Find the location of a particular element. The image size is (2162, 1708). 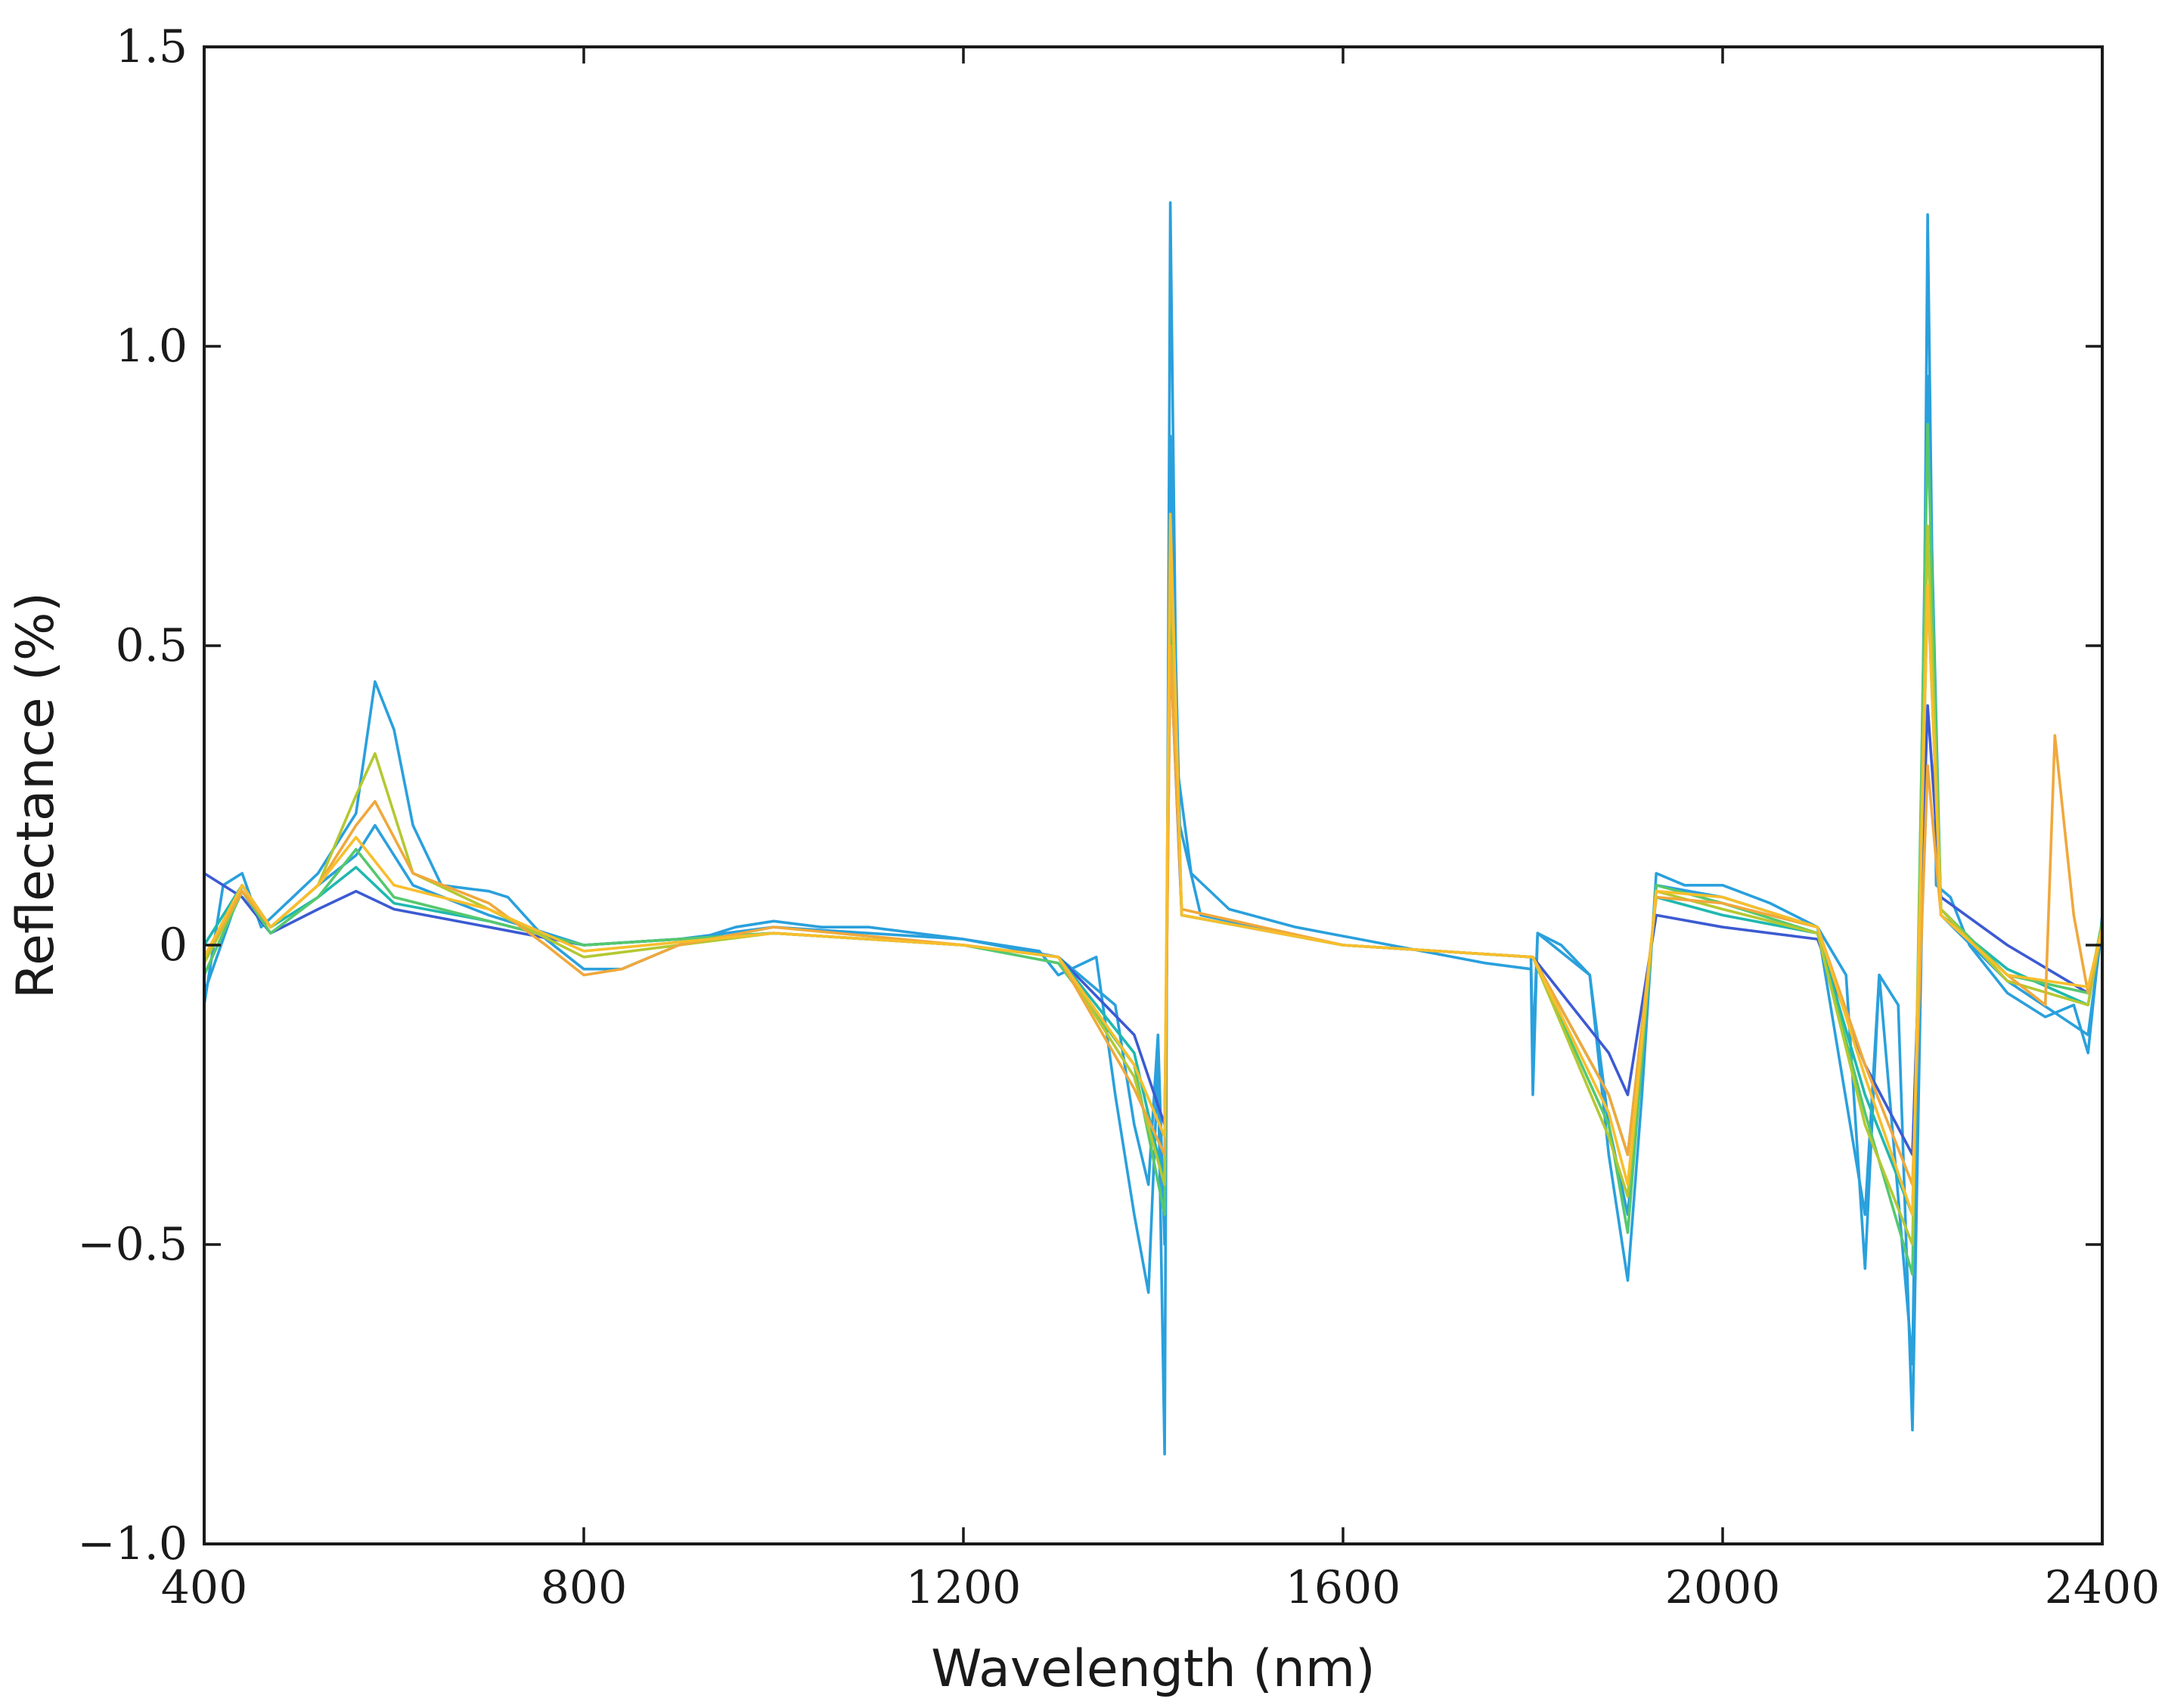

y-tick-label-4: 1.0 is located at coordinates (152, 346).